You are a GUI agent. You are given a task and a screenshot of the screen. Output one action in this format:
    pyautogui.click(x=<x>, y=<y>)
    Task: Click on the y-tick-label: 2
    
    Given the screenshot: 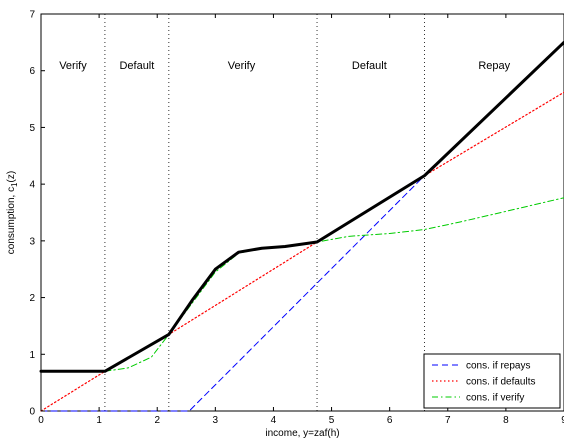 What is the action you would take?
    pyautogui.click(x=32, y=298)
    